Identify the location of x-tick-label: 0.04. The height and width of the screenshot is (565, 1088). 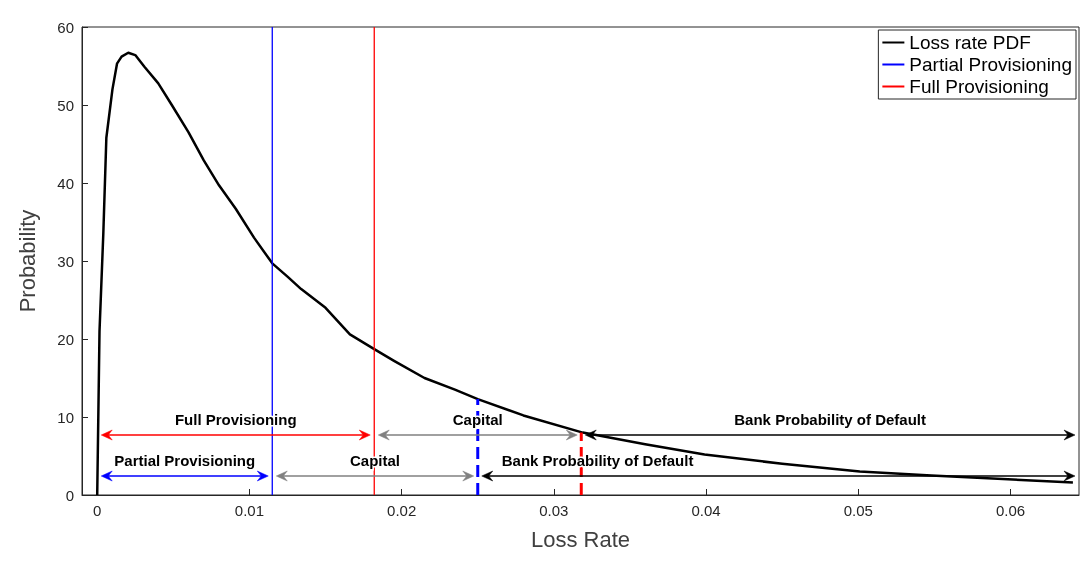
(706, 510).